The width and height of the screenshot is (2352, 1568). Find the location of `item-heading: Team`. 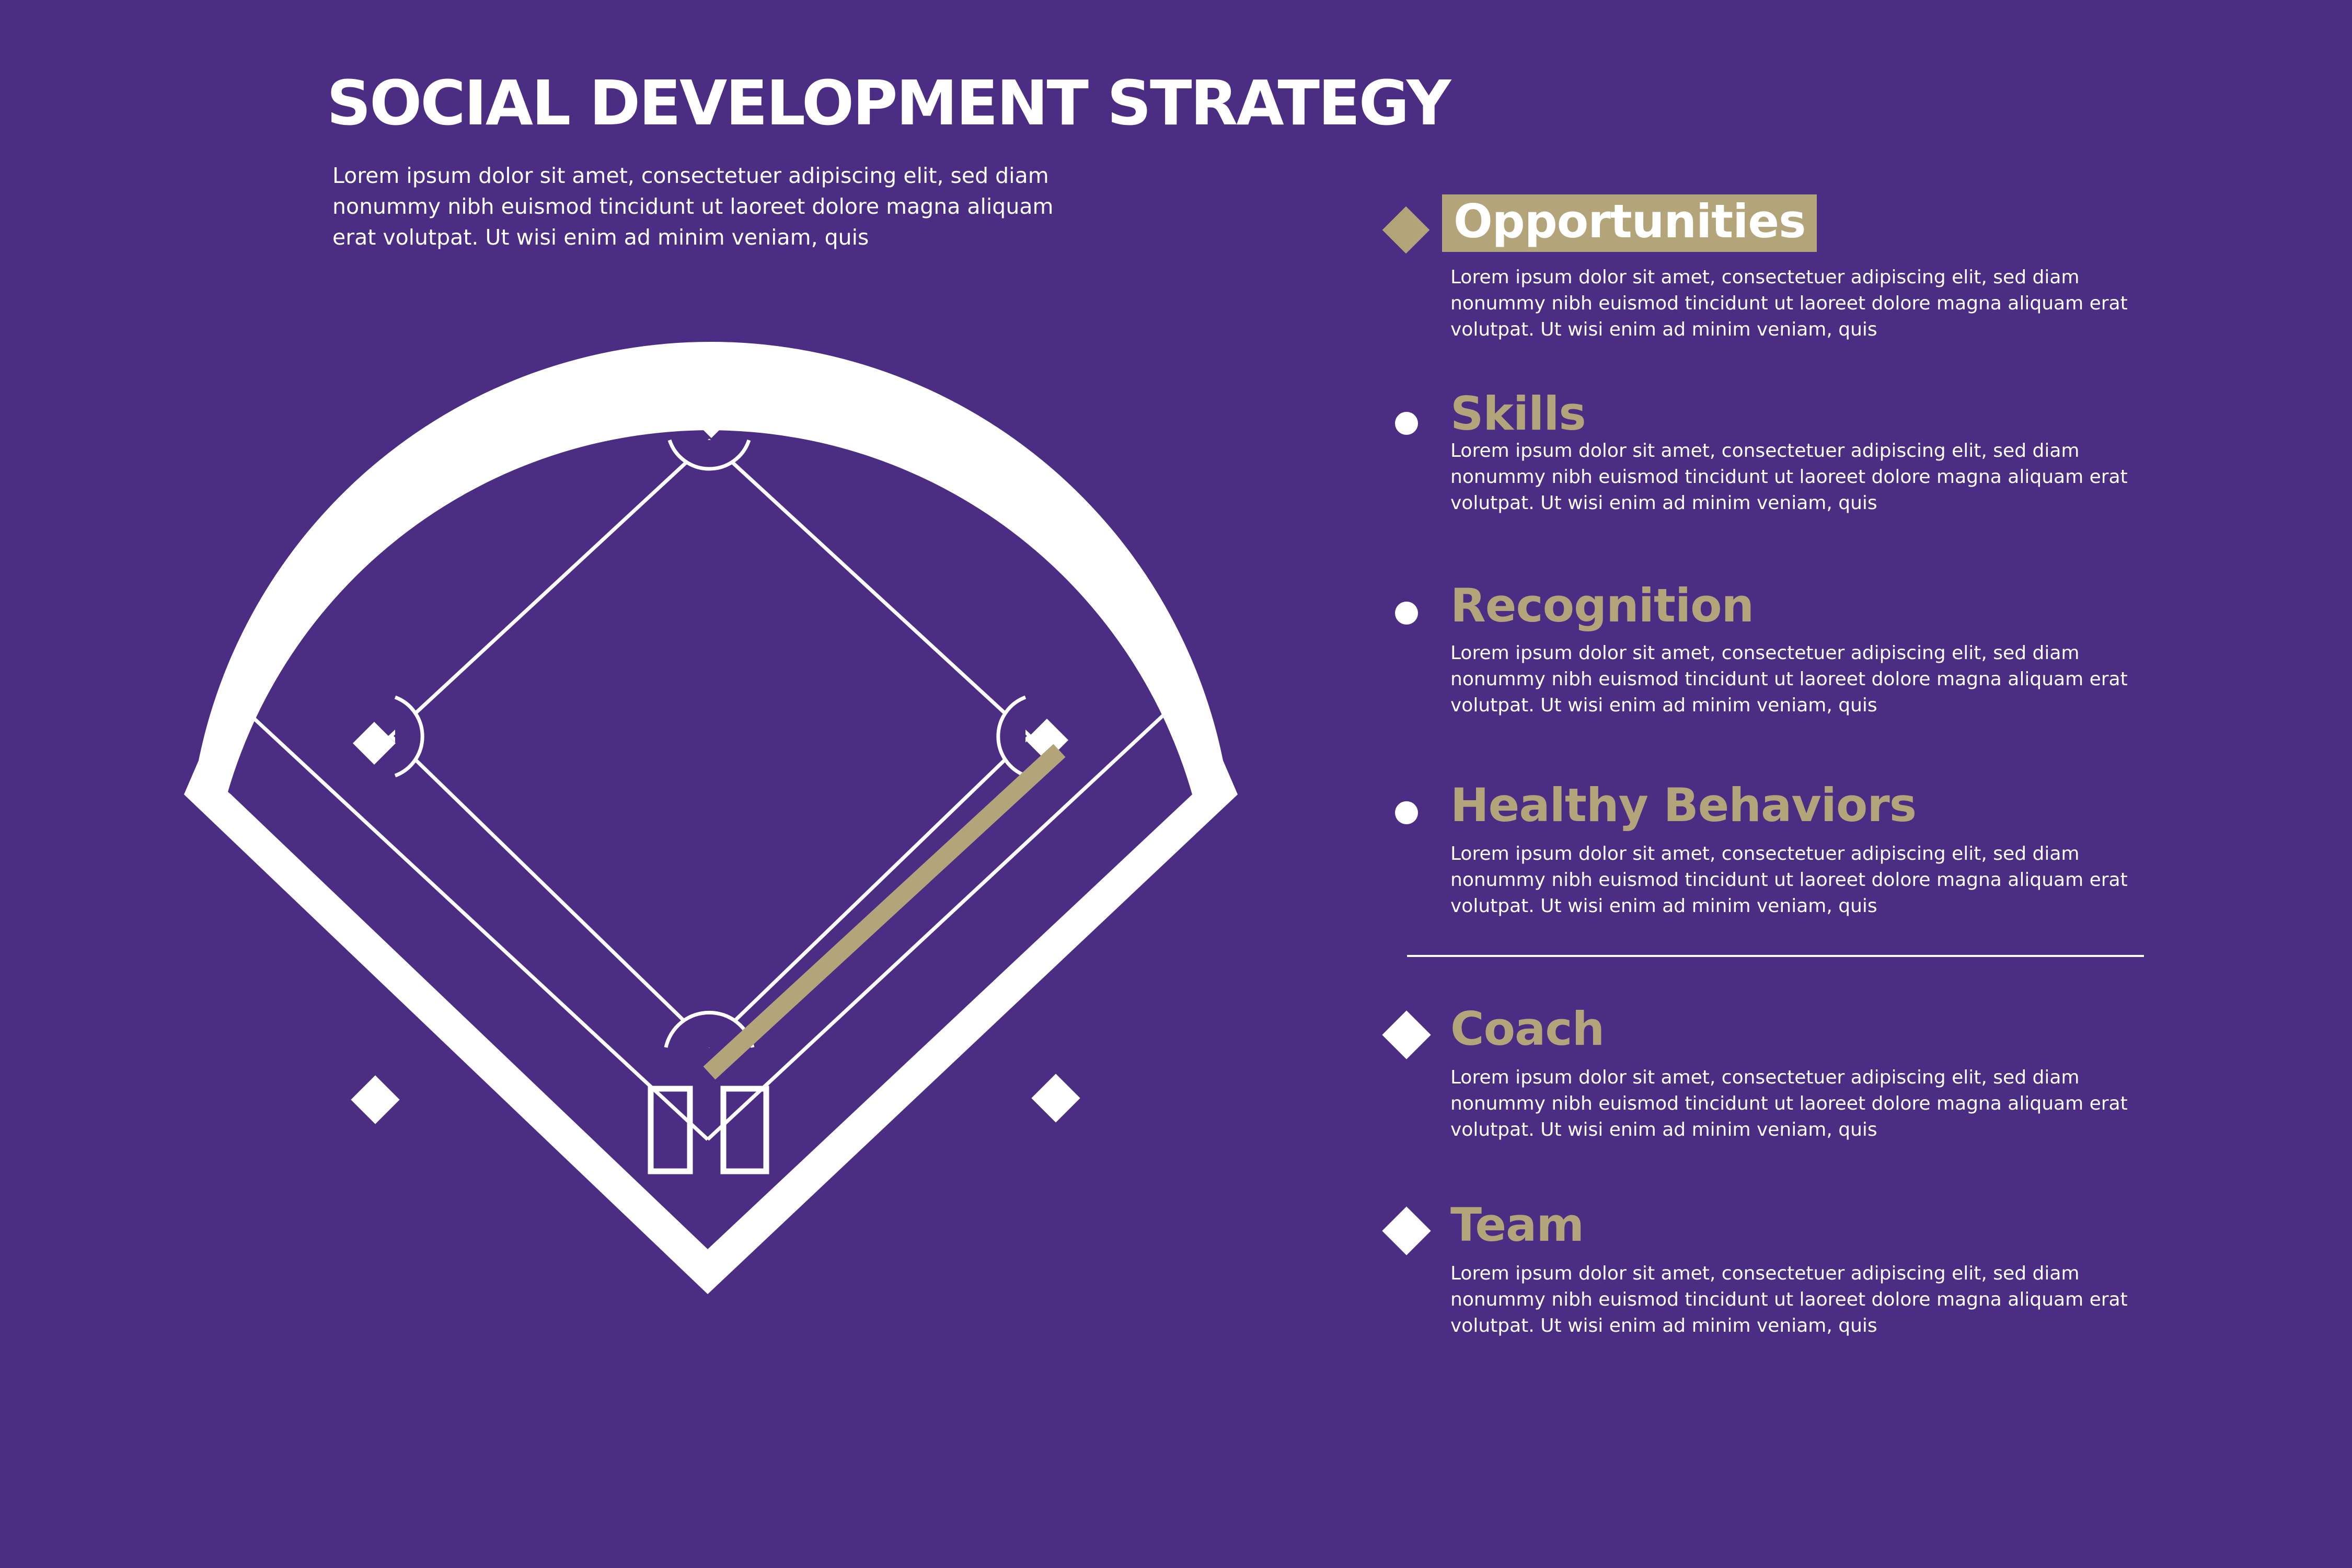

item-heading: Team is located at coordinates (1517, 1225).